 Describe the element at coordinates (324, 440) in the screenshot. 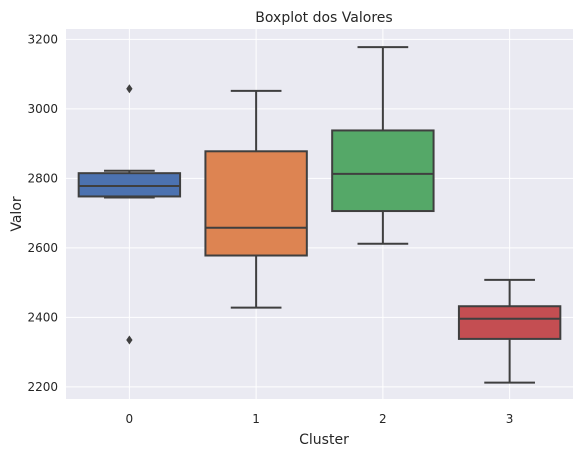

I see `x-axis-label: Cluster` at that location.